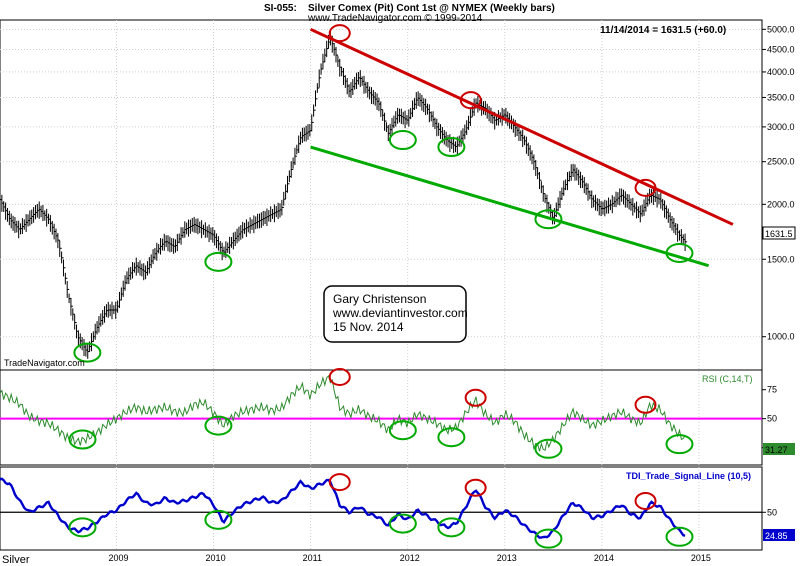 The image size is (800, 566). What do you see at coordinates (395, 18) in the screenshot?
I see `chart-copyright: www.TradeNavigator.com © 1999-2014` at bounding box center [395, 18].